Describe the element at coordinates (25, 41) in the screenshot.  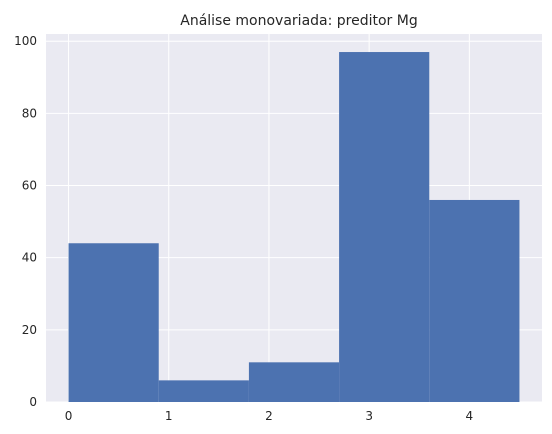
I see `y-tick-label-5: 100` at that location.